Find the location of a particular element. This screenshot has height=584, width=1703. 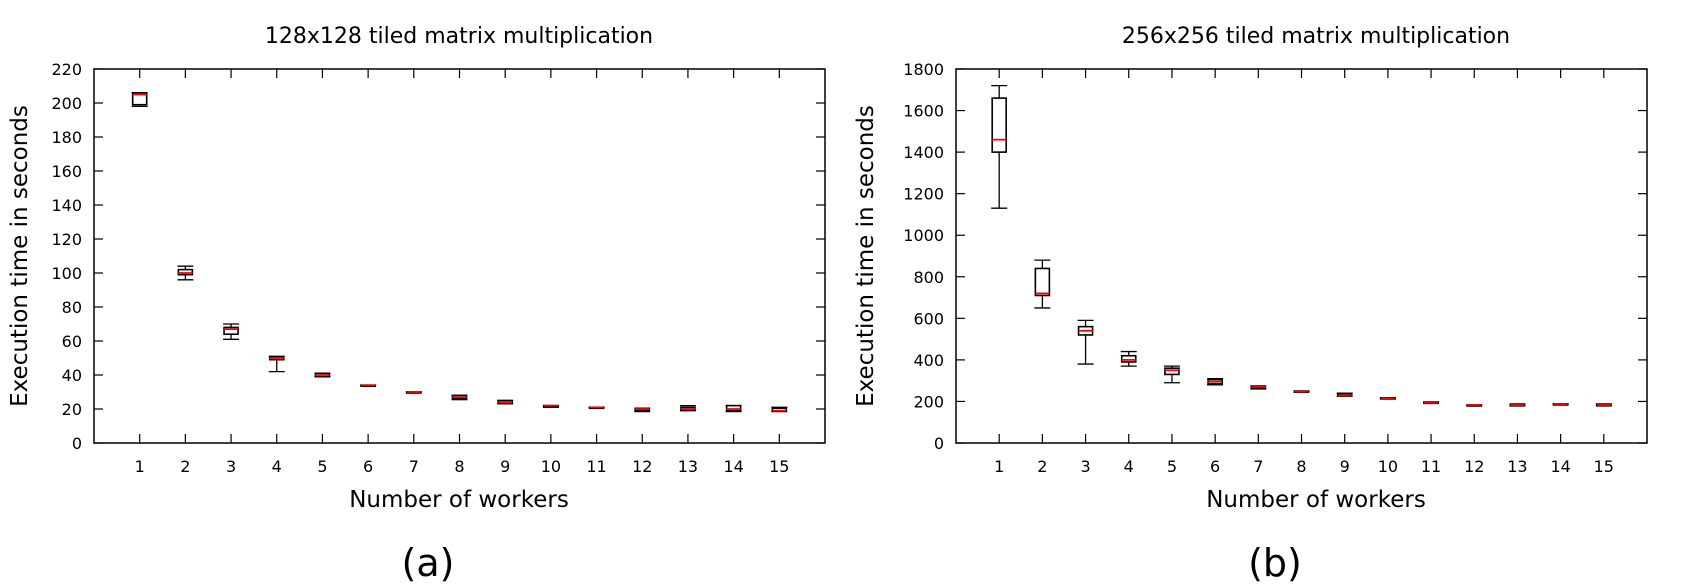

chart-title: 256x256 tiled matrix multiplication is located at coordinates (1316, 36).